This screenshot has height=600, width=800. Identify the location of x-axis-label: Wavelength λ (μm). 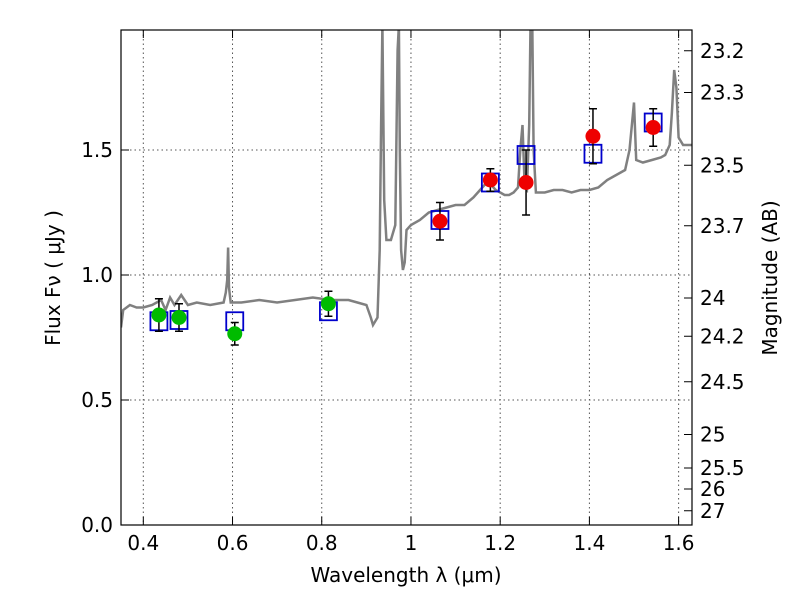
(405, 575).